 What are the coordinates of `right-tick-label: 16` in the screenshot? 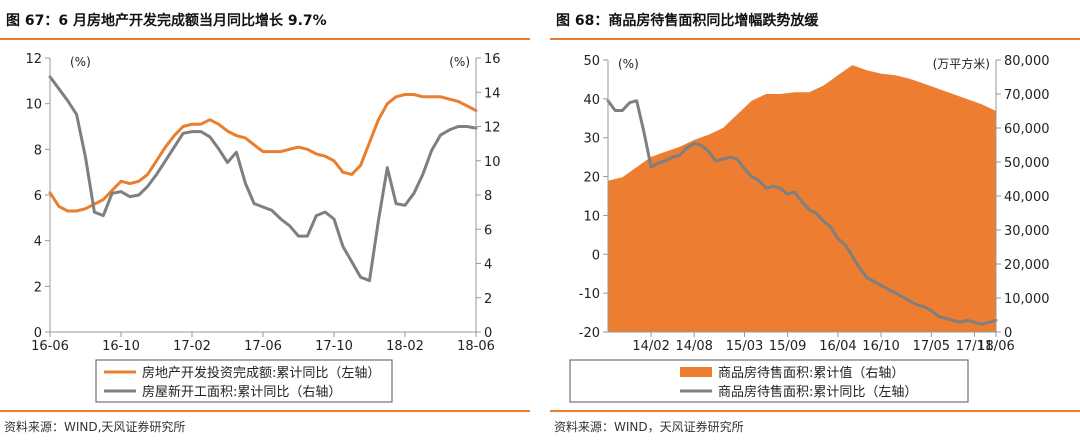 It's located at (492, 59).